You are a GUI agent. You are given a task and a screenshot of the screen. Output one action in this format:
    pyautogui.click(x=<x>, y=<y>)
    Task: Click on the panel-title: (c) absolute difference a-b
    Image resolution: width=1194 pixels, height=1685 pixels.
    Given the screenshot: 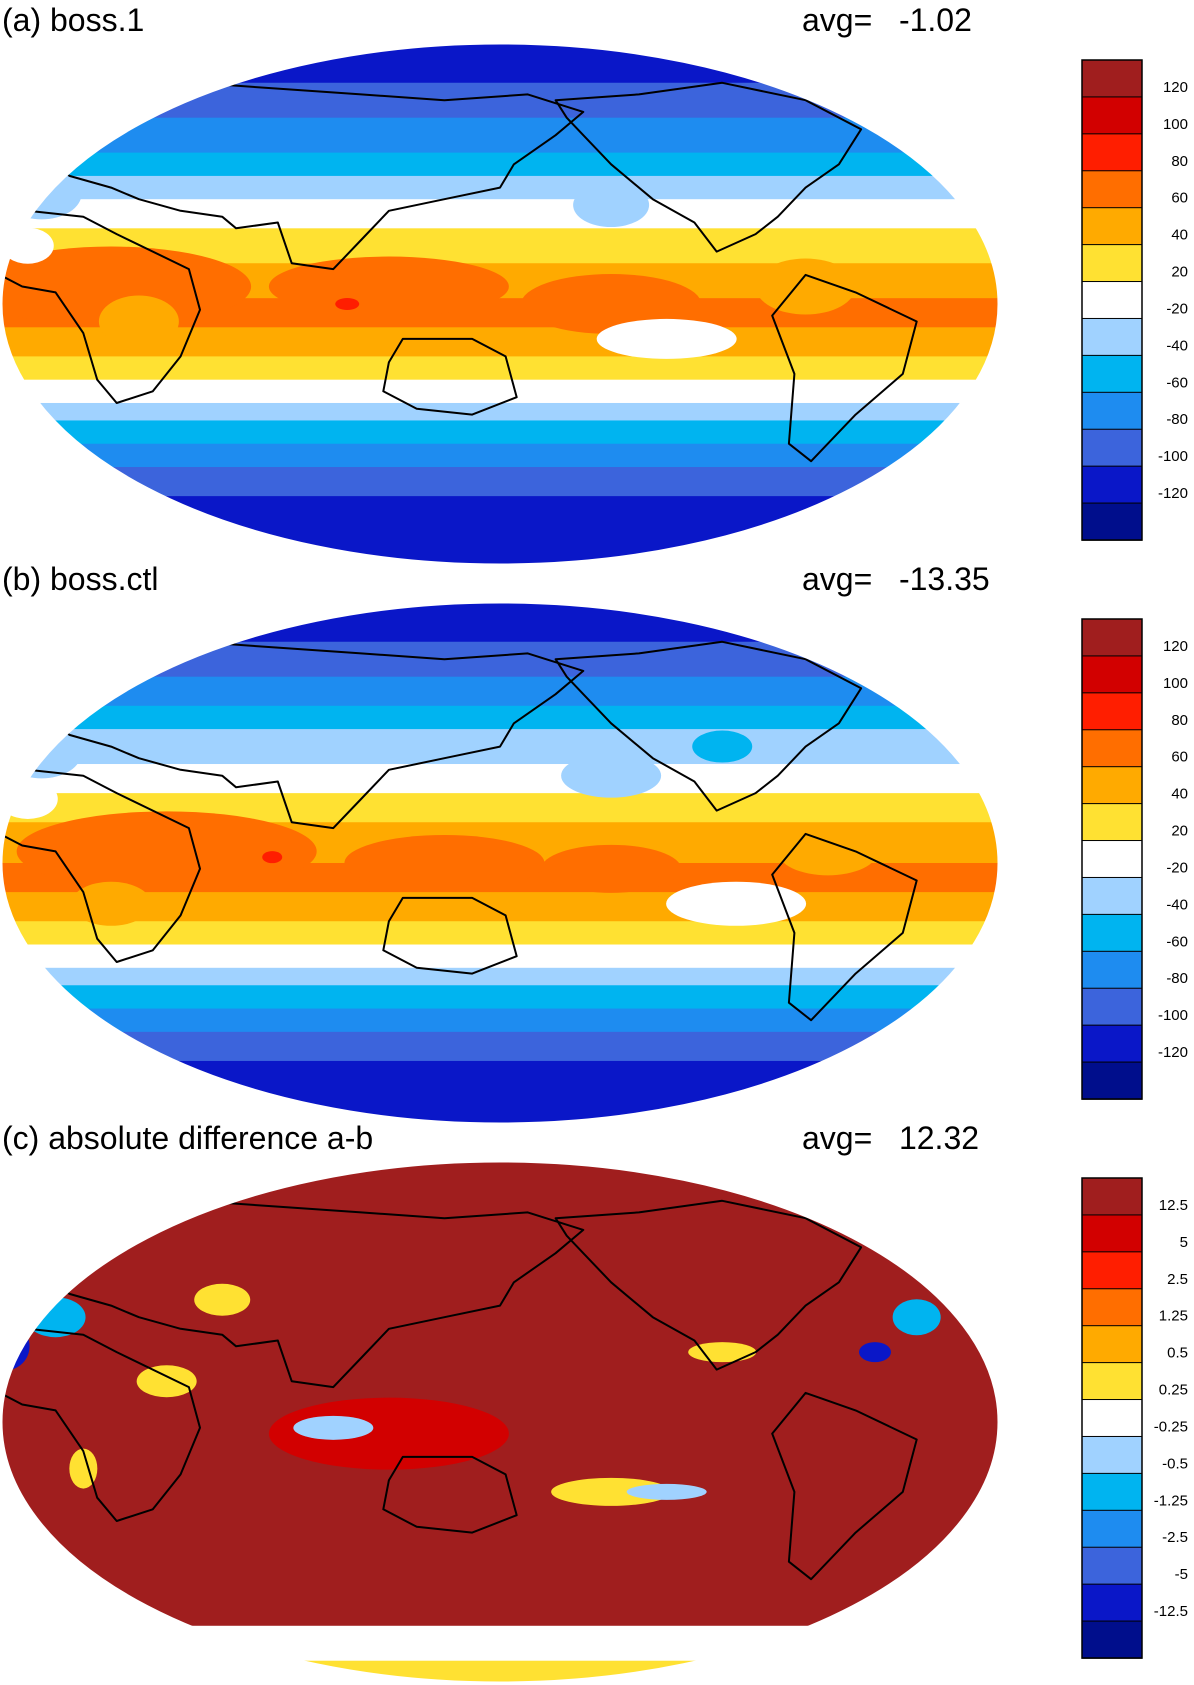 What is the action you would take?
    pyautogui.click(x=188, y=1138)
    